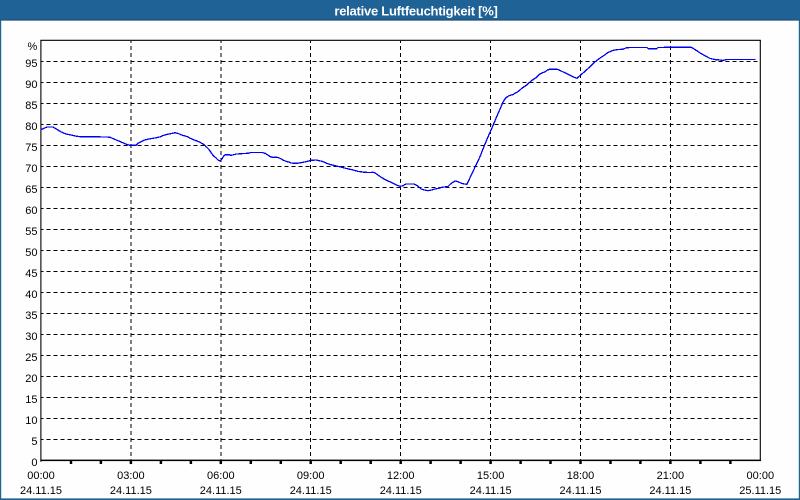  Describe the element at coordinates (401, 476) in the screenshot. I see `svg-text: 12:00` at that location.